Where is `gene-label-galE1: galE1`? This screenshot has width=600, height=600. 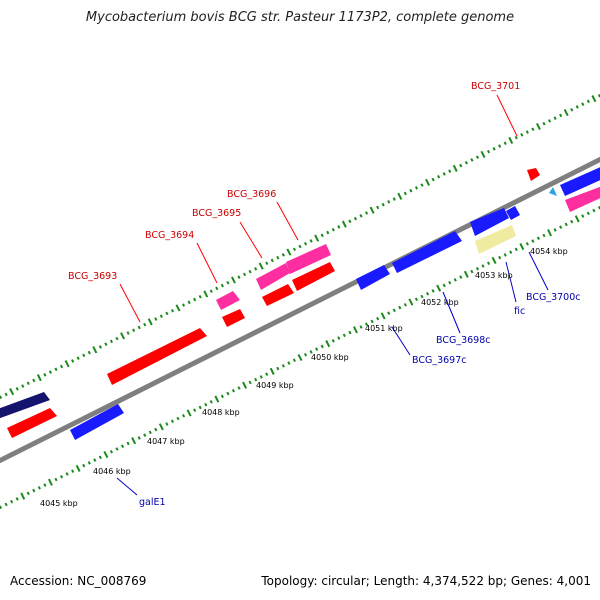 gene-label-galE1: galE1 is located at coordinates (152, 502).